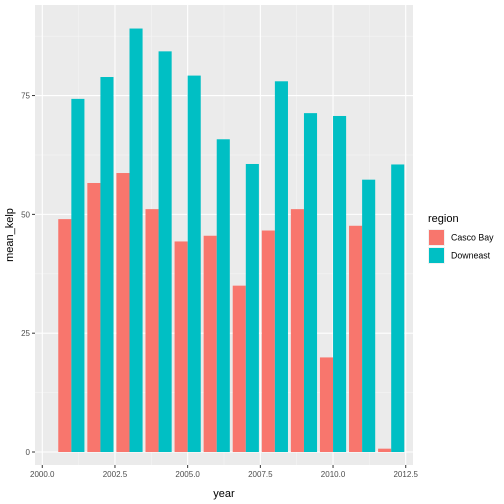 This screenshot has width=504, height=504. What do you see at coordinates (268, 341) in the screenshot?
I see `bar-casco-bay-2008` at bounding box center [268, 341].